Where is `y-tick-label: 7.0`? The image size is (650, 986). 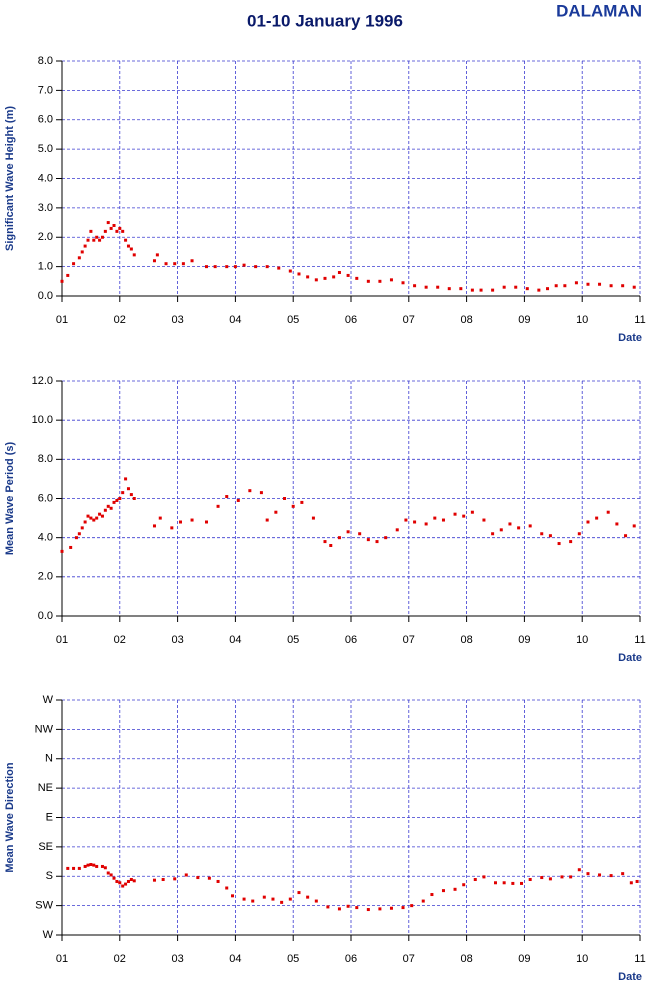
y-tick-label: 7.0 is located at coordinates (45, 90).